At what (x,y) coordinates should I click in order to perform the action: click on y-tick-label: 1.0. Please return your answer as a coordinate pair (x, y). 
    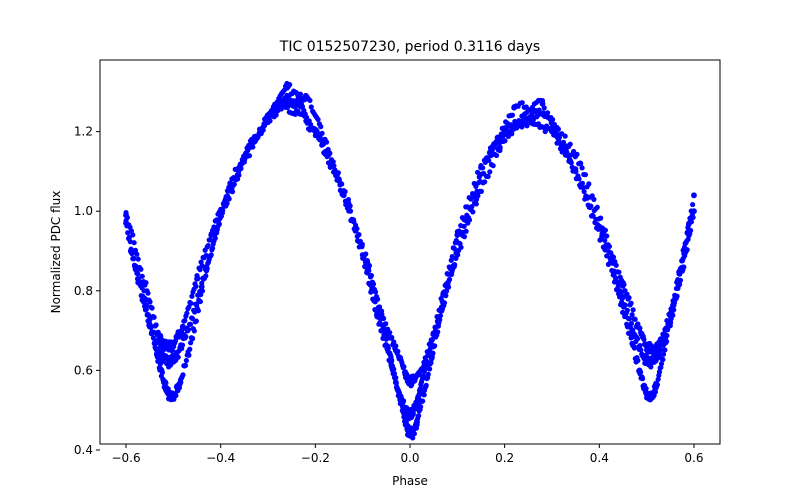
    Looking at the image, I should click on (83, 211).